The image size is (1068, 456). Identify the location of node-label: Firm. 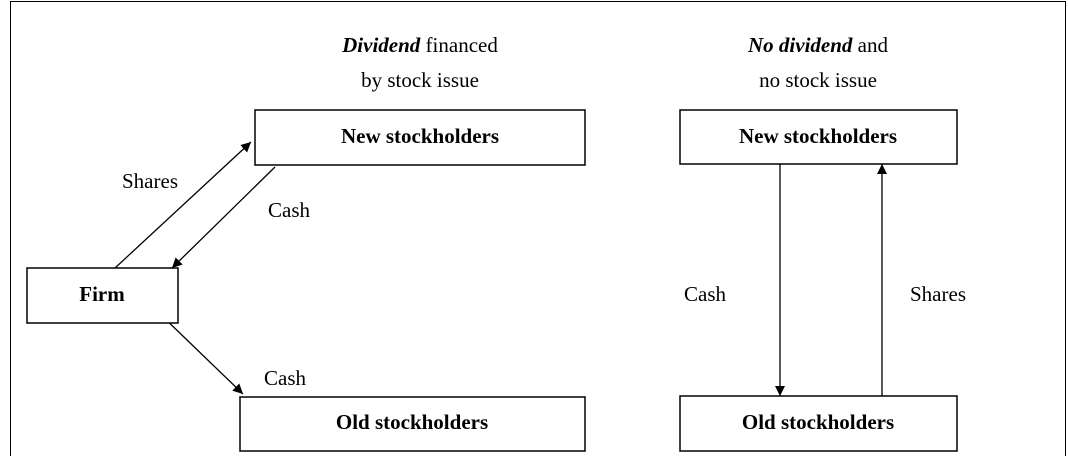
(102, 294).